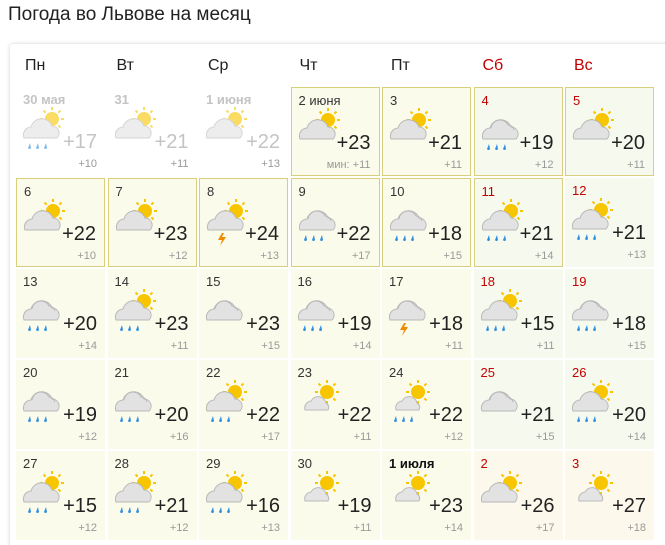 The width and height of the screenshot is (665, 545). Describe the element at coordinates (60, 222) in the screenshot. I see `day-cell: 6 +22 +10` at that location.